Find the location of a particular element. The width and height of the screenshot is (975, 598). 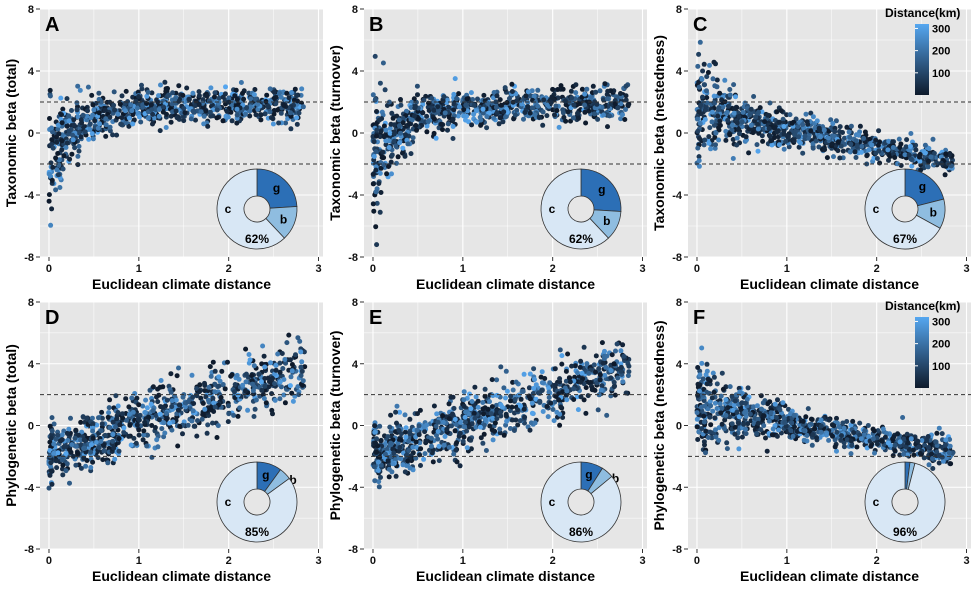

x-tick-label: 1 is located at coordinates (463, 269).